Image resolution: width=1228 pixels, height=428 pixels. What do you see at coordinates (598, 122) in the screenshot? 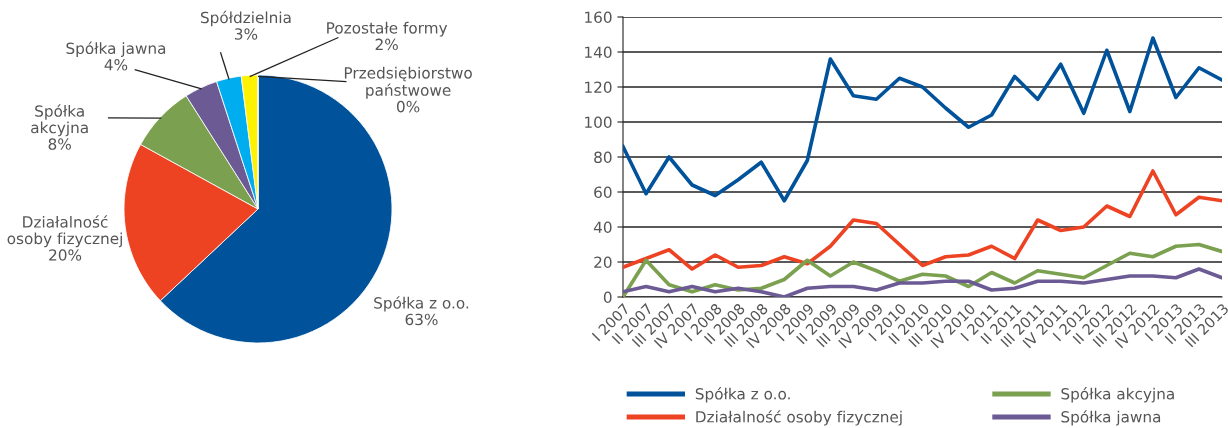
I see `y-tick-label: 100` at bounding box center [598, 122].